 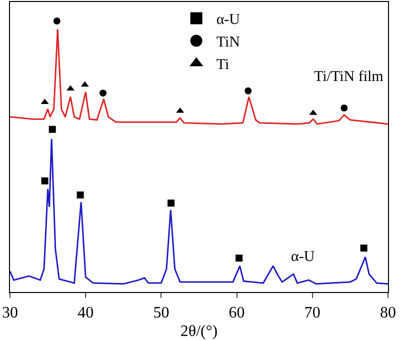 I want to click on x-axis-title: 2θ/(°), so click(x=199, y=331).